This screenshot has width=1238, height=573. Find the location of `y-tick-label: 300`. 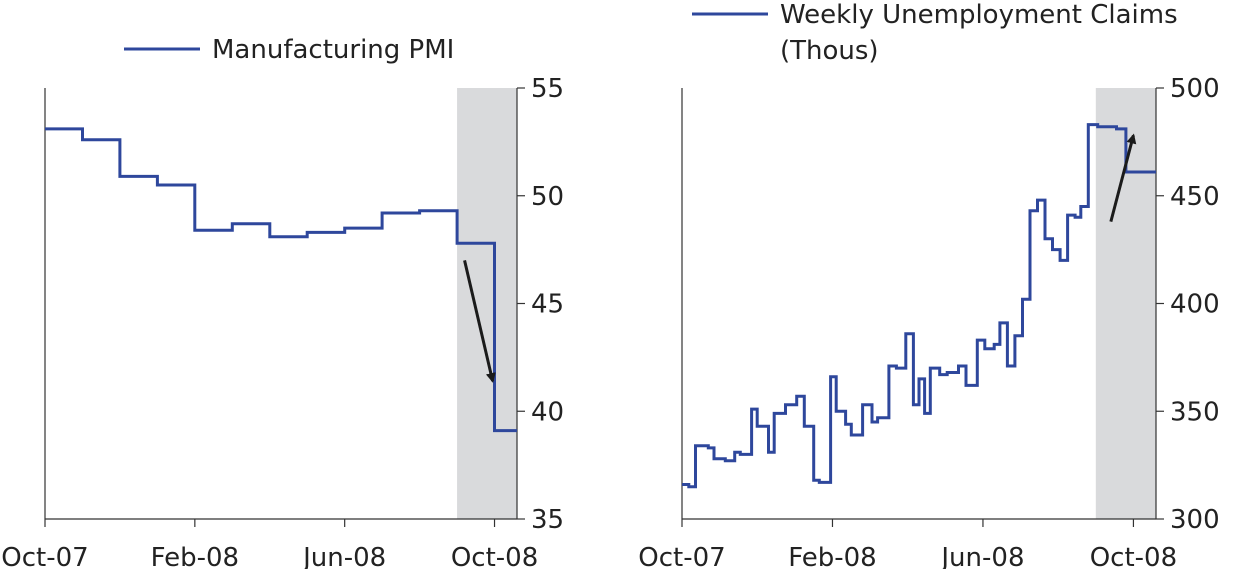

y-tick-label: 300 is located at coordinates (1195, 520).